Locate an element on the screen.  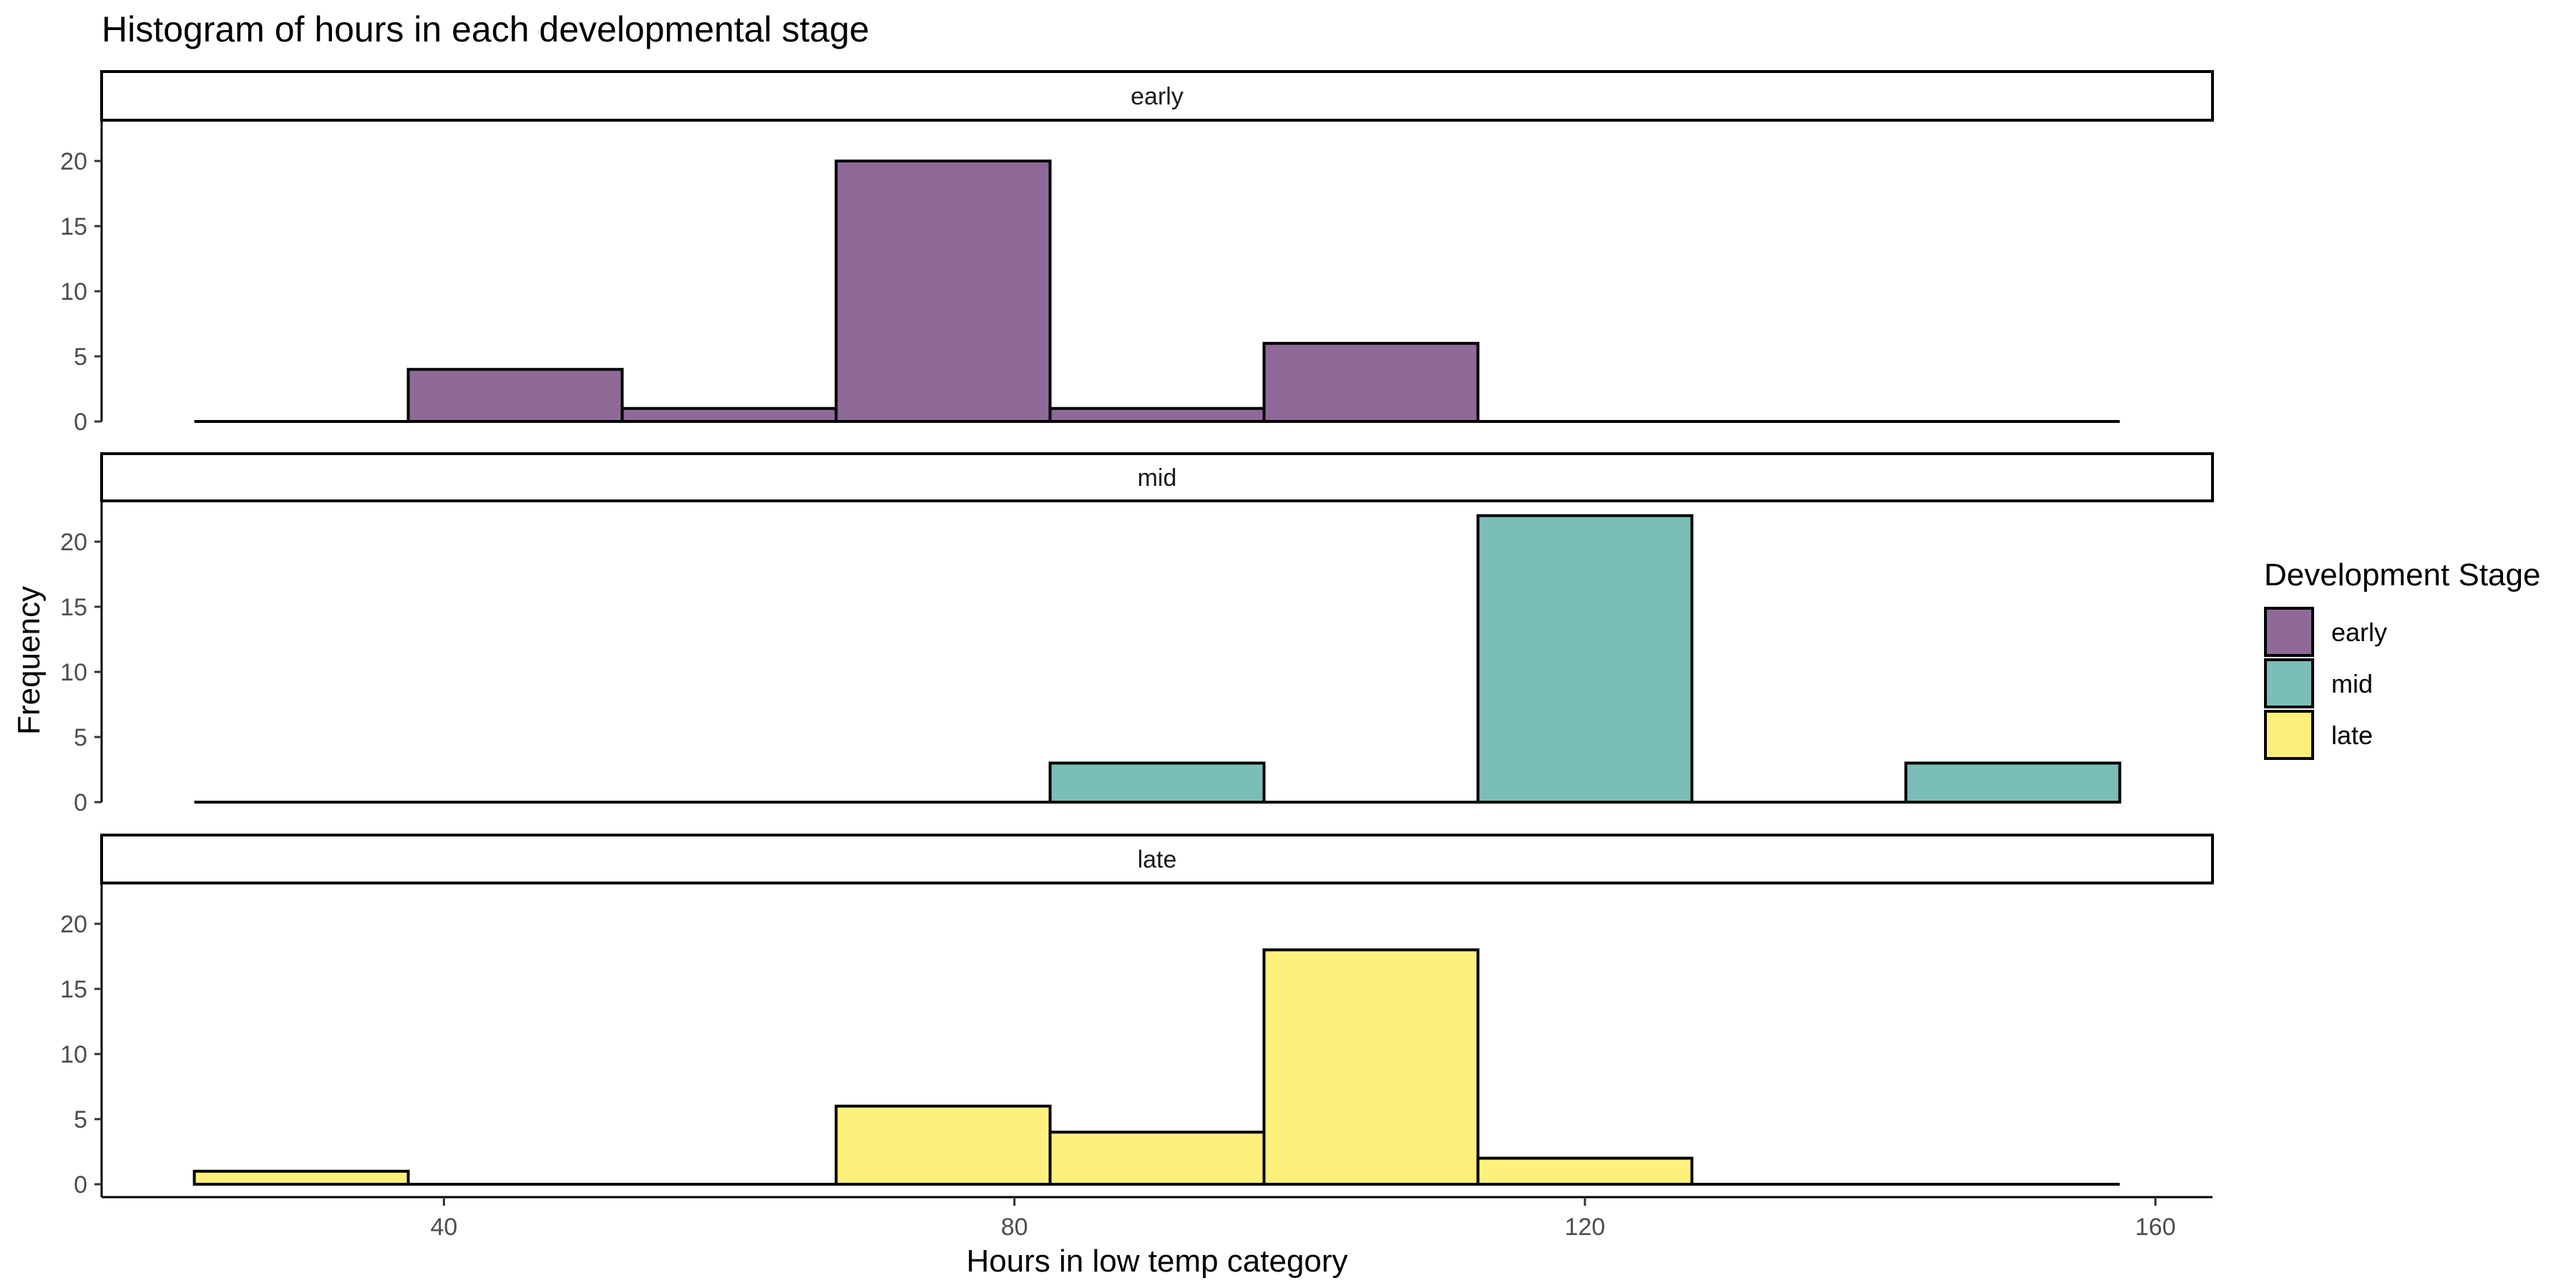
legend: Development Stage early mid late is located at coordinates (2402, 658).